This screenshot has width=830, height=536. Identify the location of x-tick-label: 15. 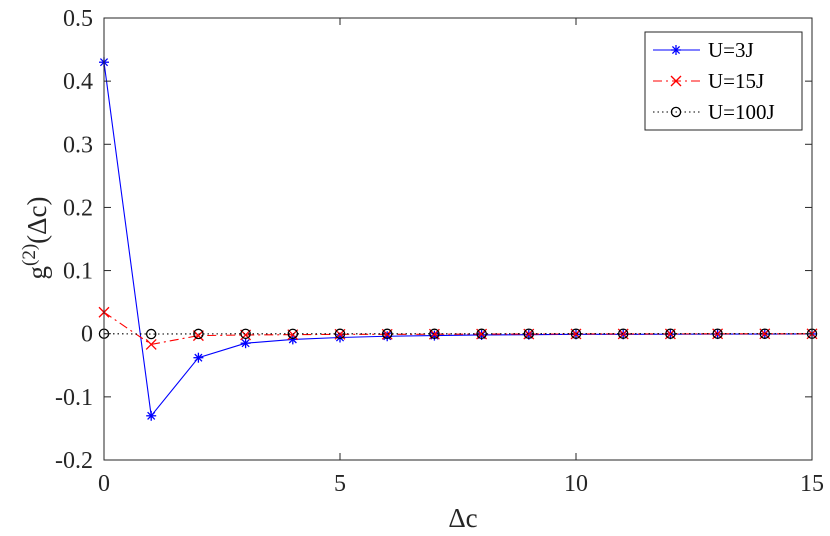
(812, 484).